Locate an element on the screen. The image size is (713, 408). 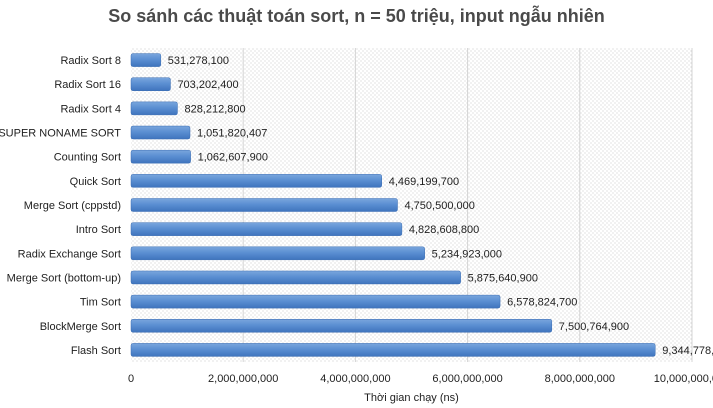
category-label: Radix Exchange Sort is located at coordinates (69, 254).